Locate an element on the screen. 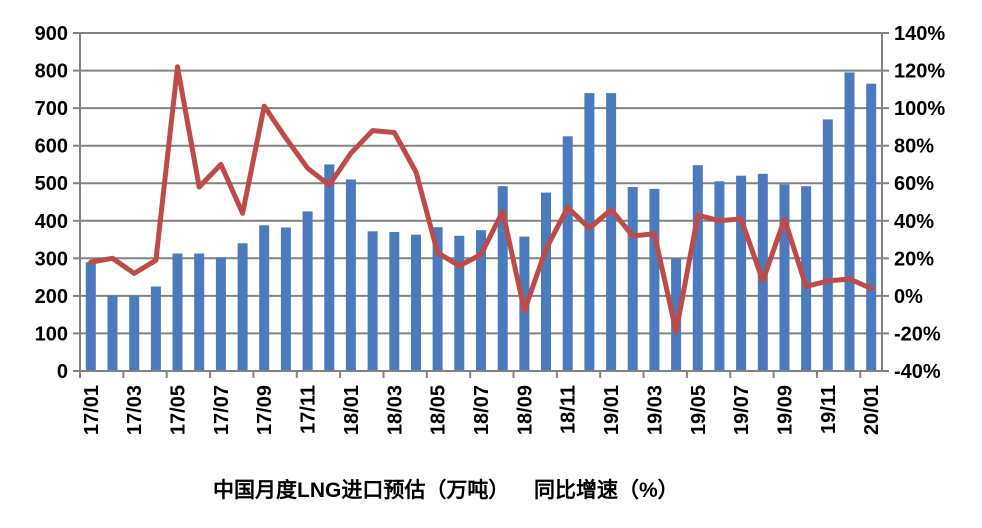 This screenshot has width=982, height=528. x-axis-label: 17/09 is located at coordinates (265, 410).